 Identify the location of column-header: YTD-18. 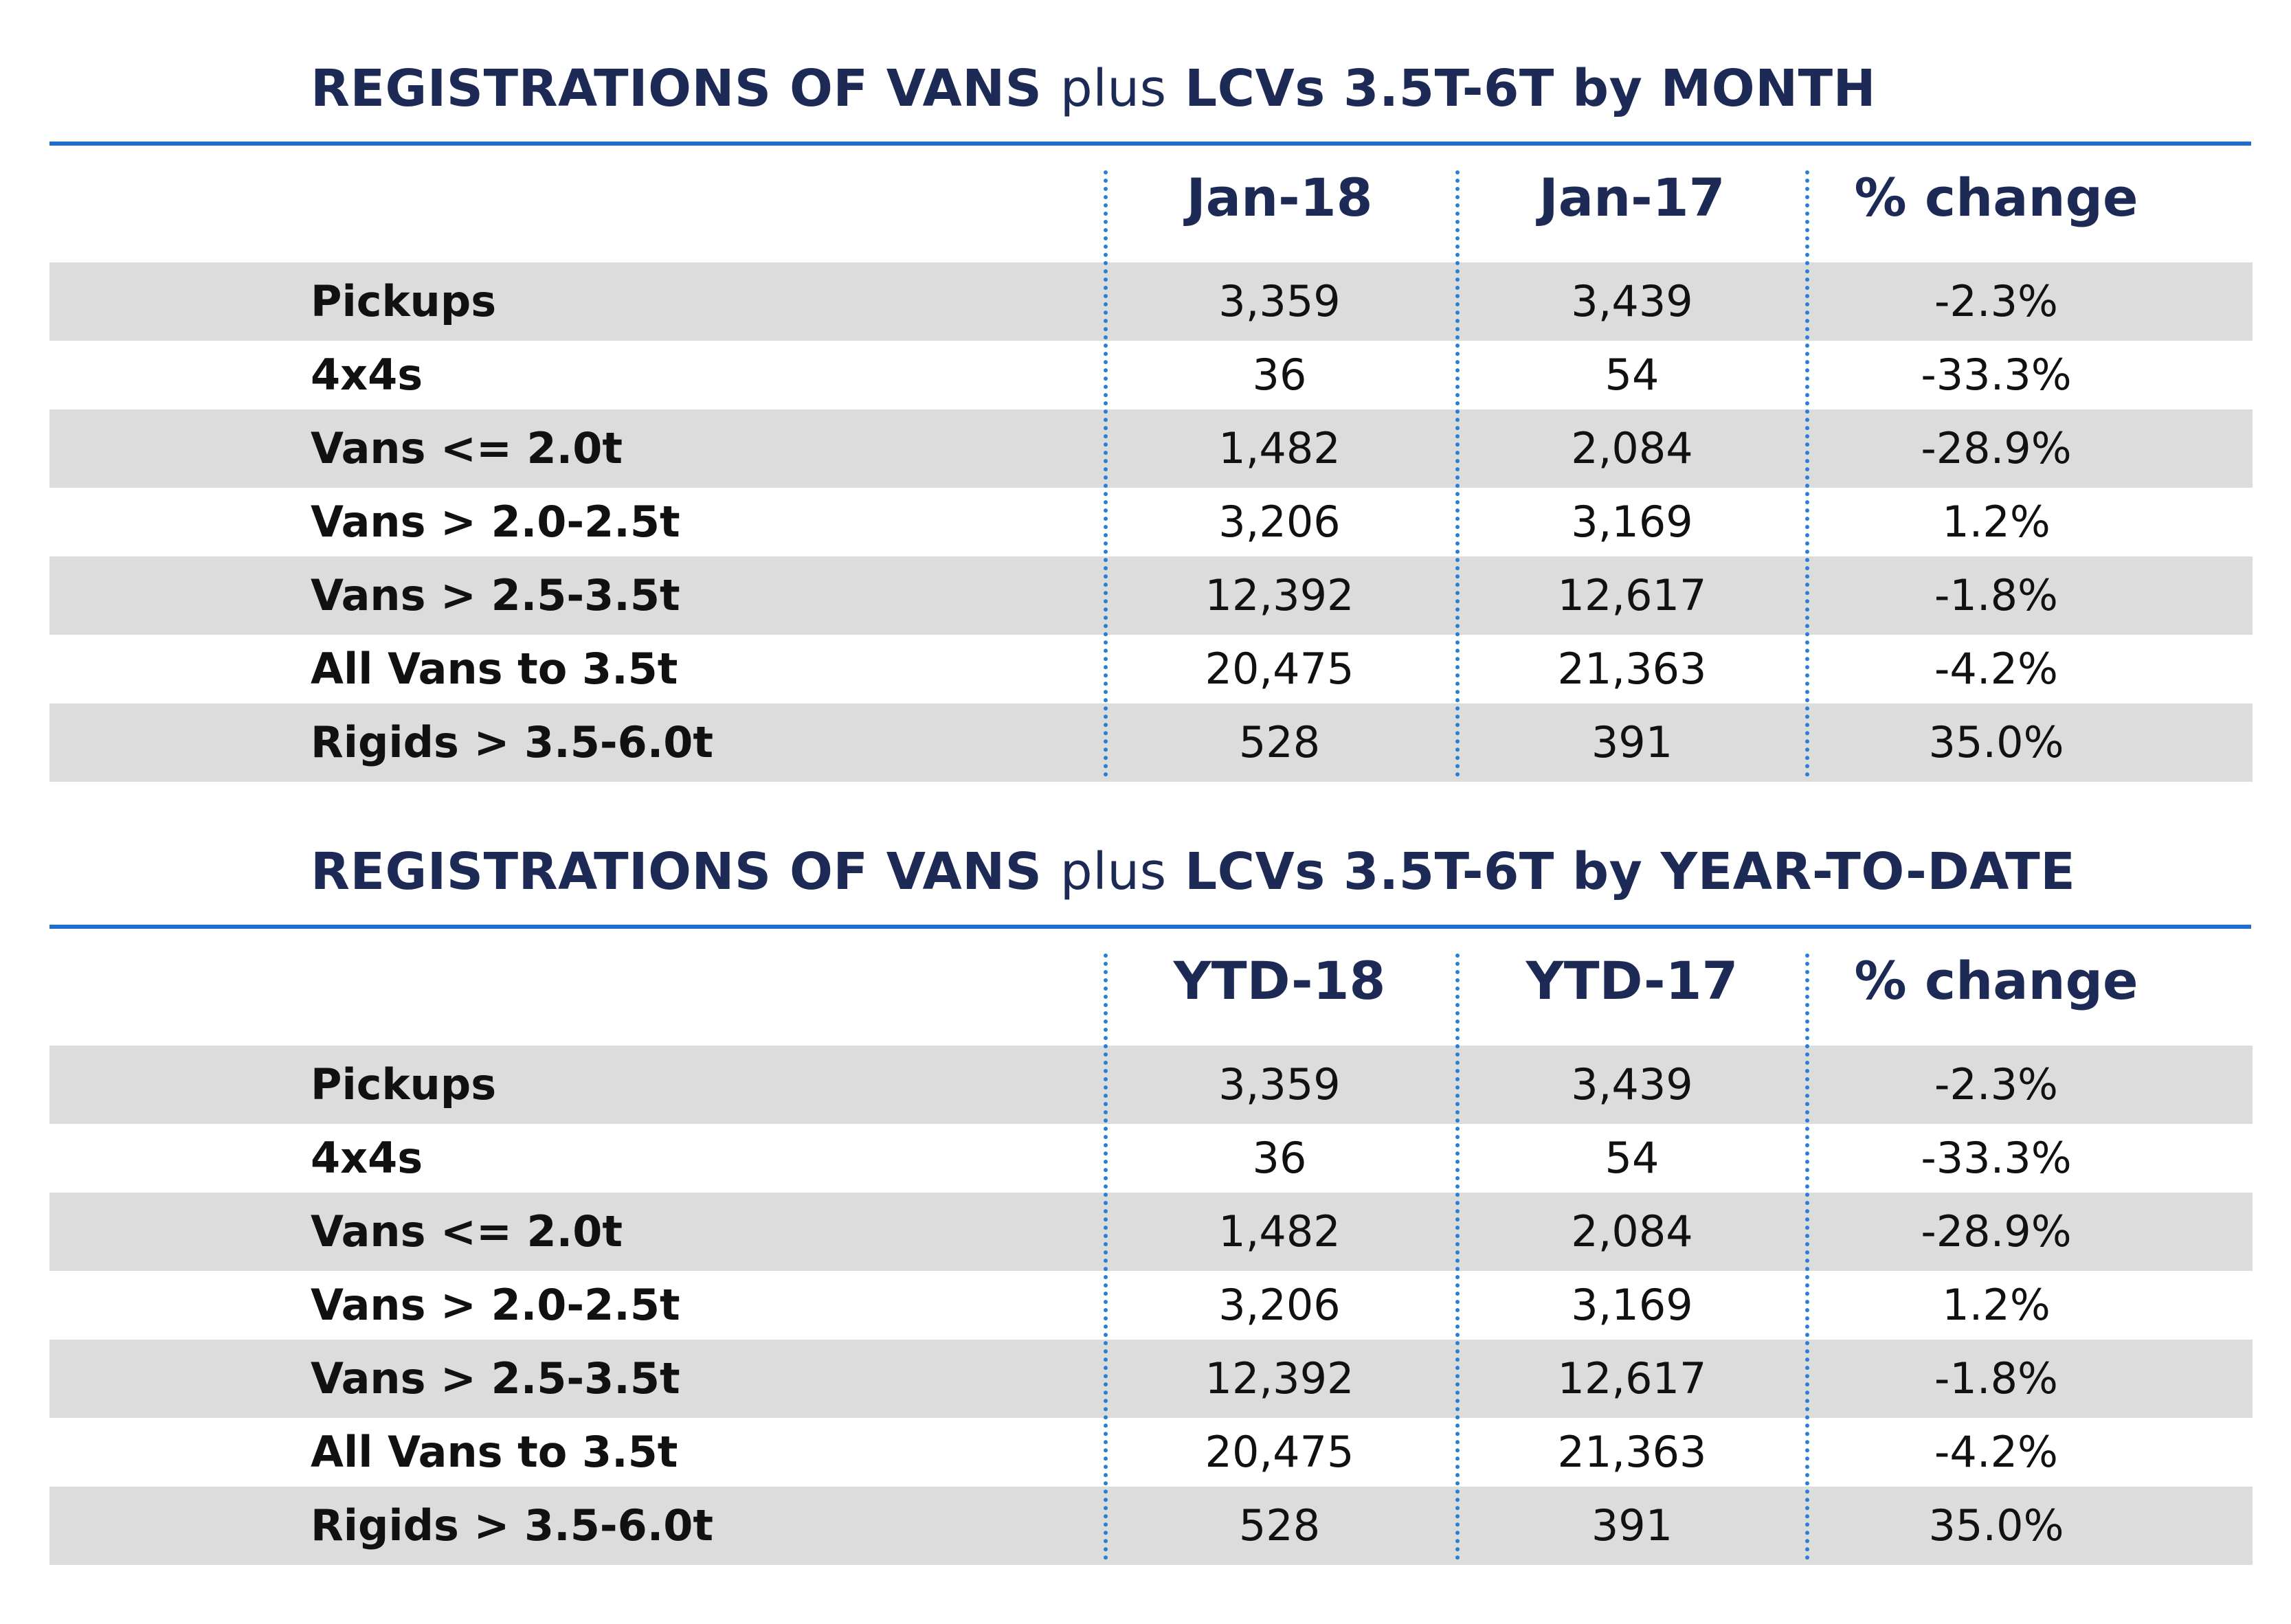
(1280, 980).